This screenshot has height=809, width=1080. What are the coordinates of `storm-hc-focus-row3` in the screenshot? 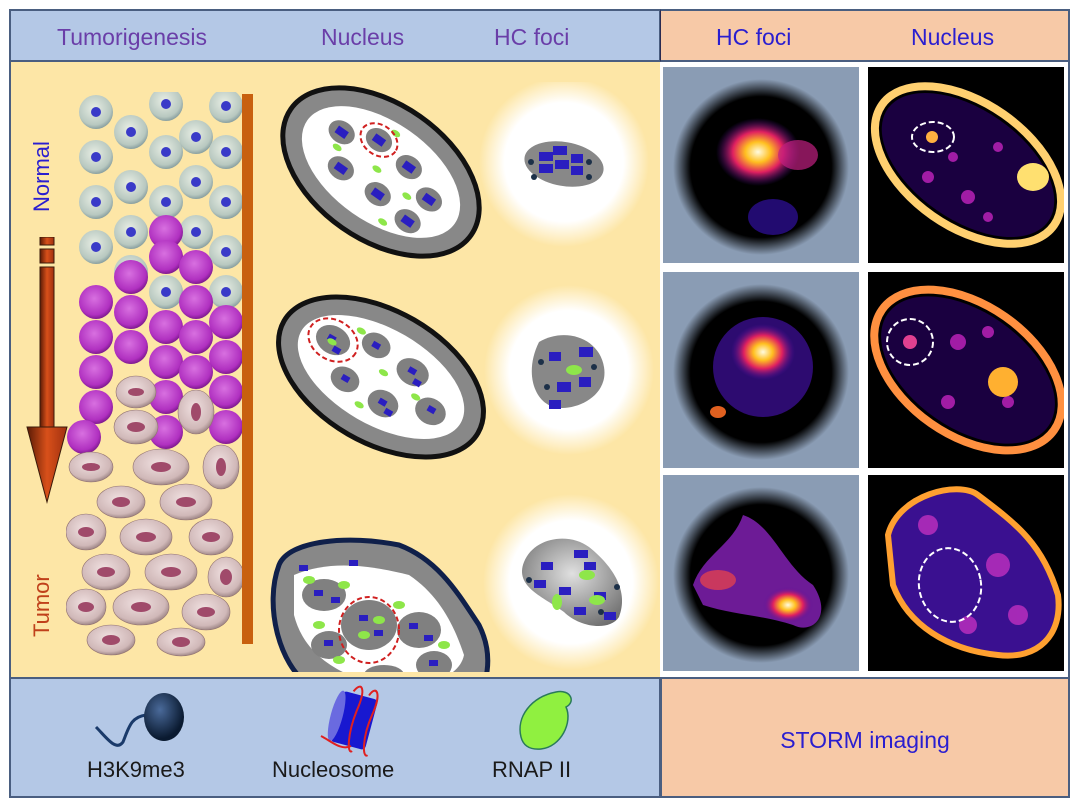 It's located at (761, 573).